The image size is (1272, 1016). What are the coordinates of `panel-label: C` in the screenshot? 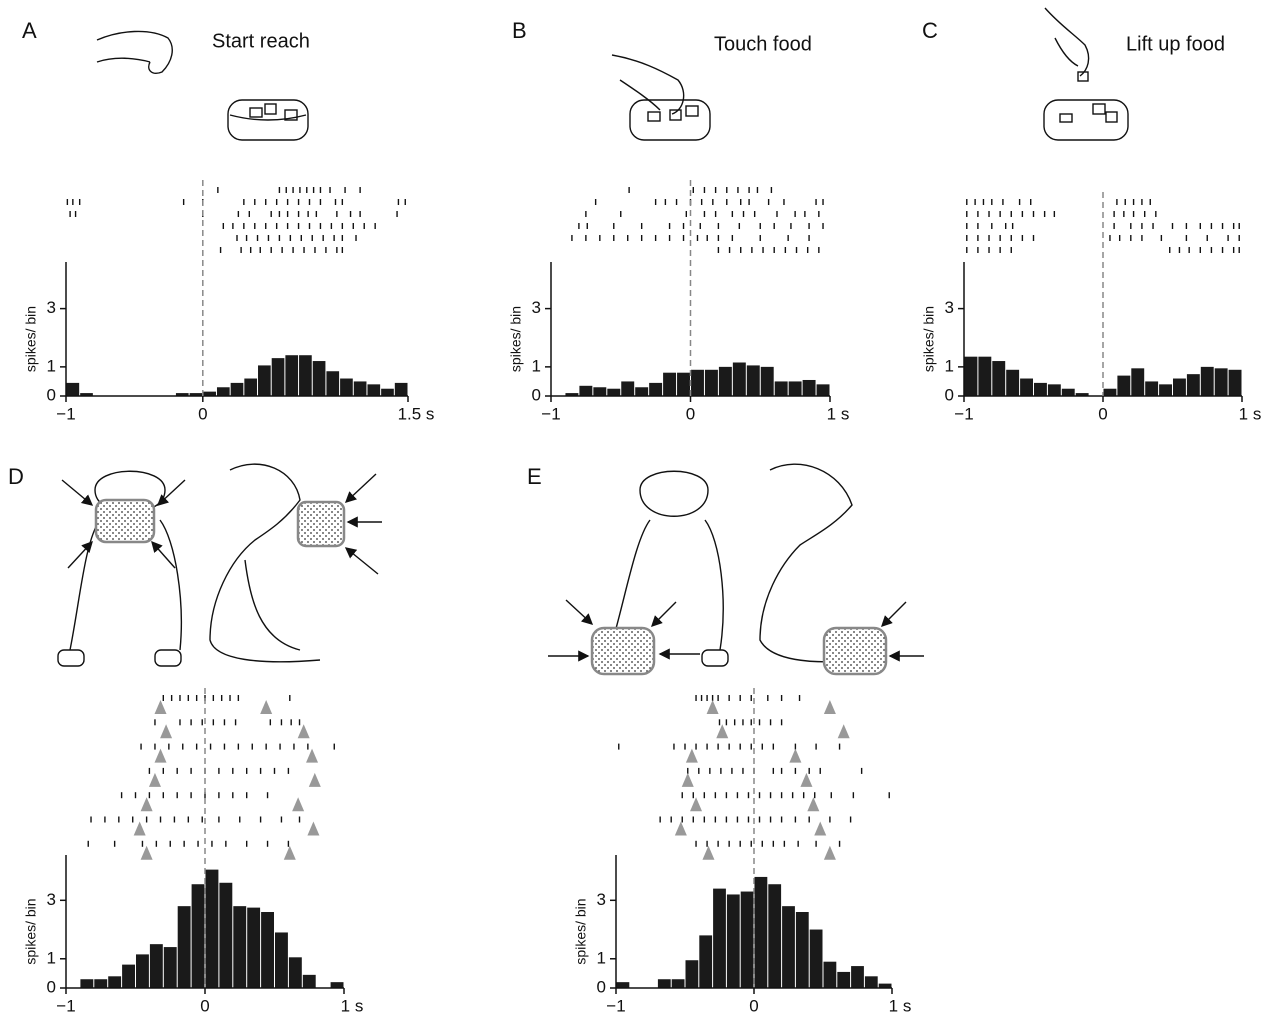 It's located at (930, 30).